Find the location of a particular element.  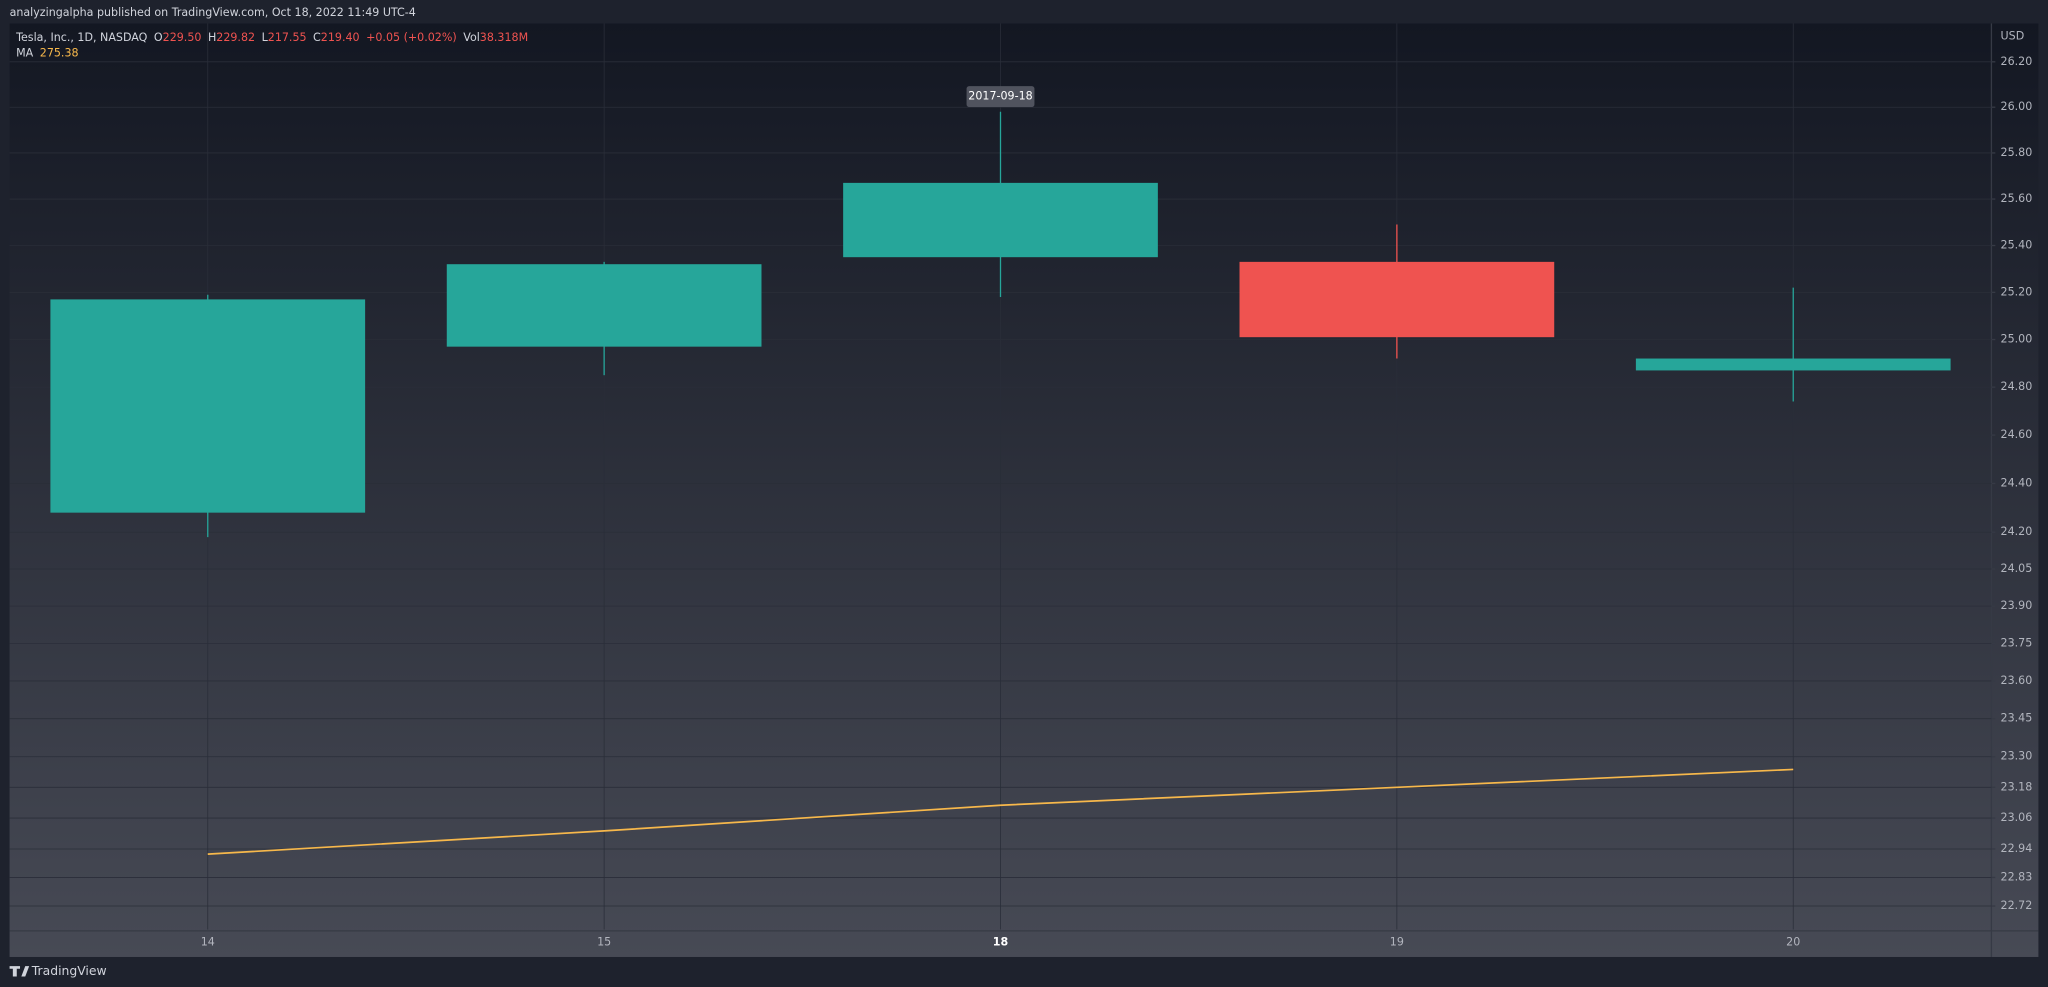

ma-value: 275.38 is located at coordinates (59, 53).